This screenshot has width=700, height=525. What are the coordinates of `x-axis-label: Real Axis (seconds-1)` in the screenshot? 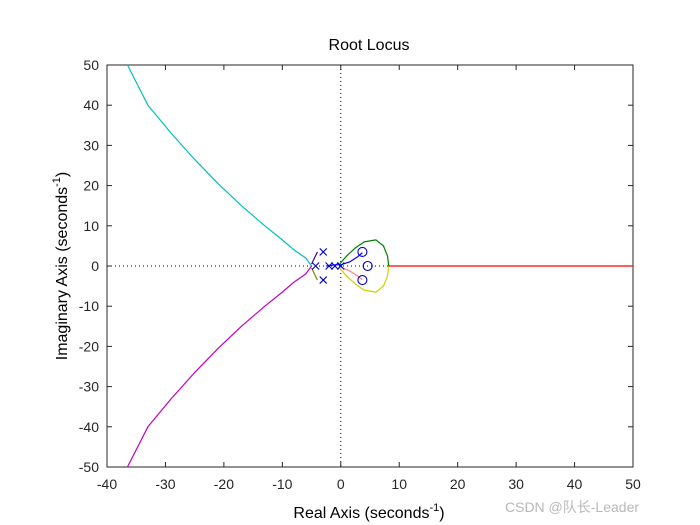 It's located at (368, 512).